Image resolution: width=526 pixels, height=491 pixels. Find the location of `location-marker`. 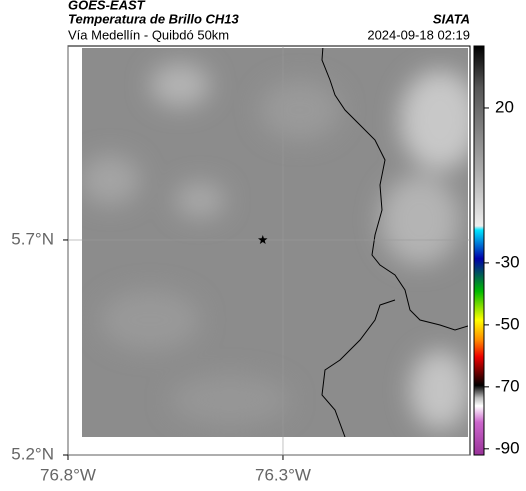

location-marker is located at coordinates (263, 239).